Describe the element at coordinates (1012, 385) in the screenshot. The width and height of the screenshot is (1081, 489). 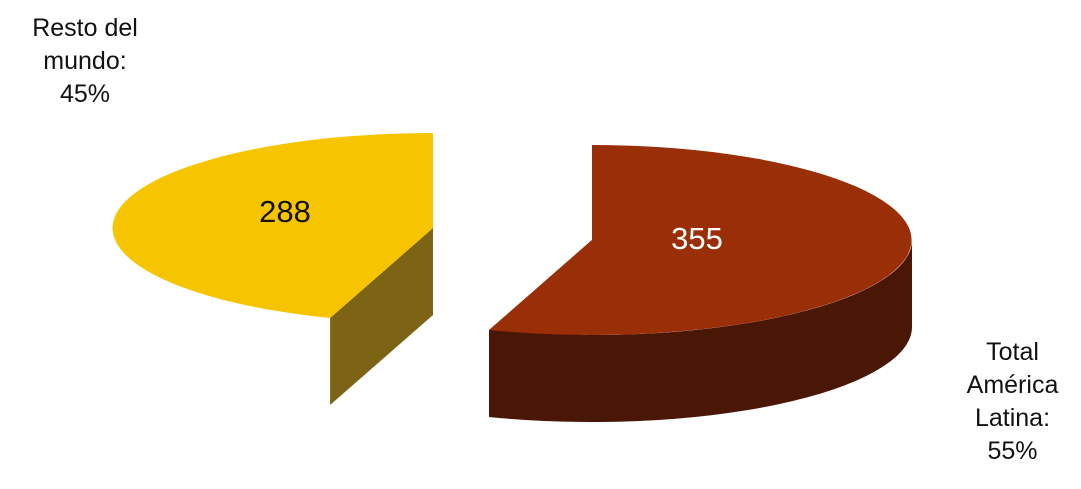
I see `slice-label-line: América` at that location.